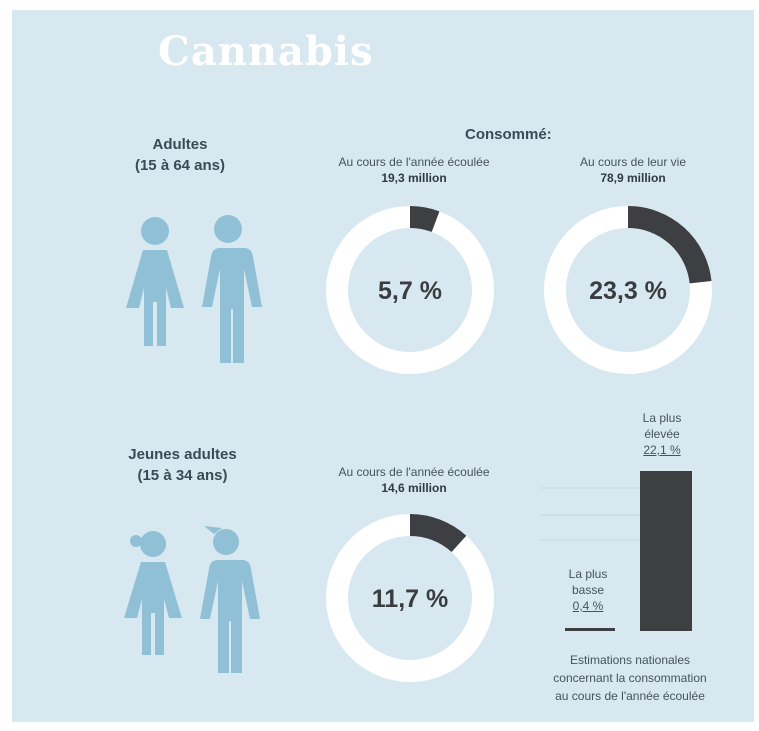 The width and height of the screenshot is (759, 731). I want to click on adult-man-icon, so click(232, 289).